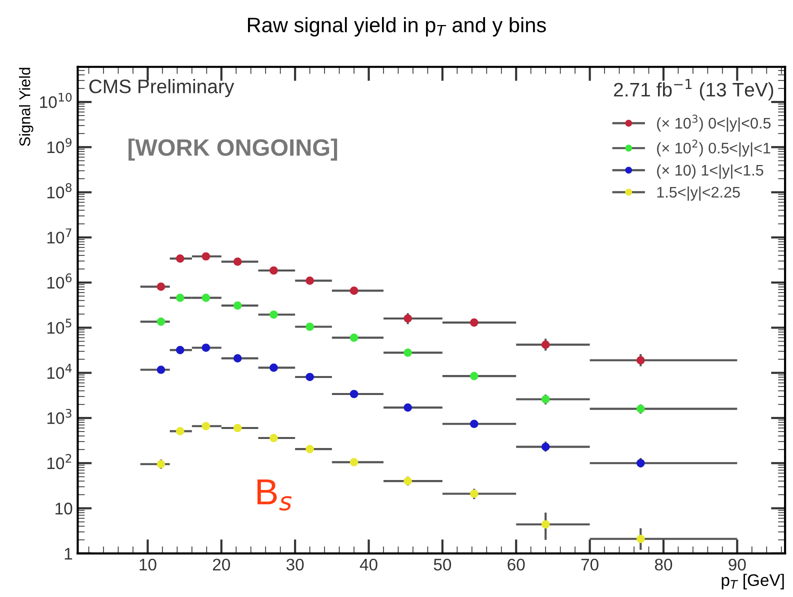 The width and height of the screenshot is (793, 597). Describe the element at coordinates (221, 564) in the screenshot. I see `x-tick-label: 20` at that location.